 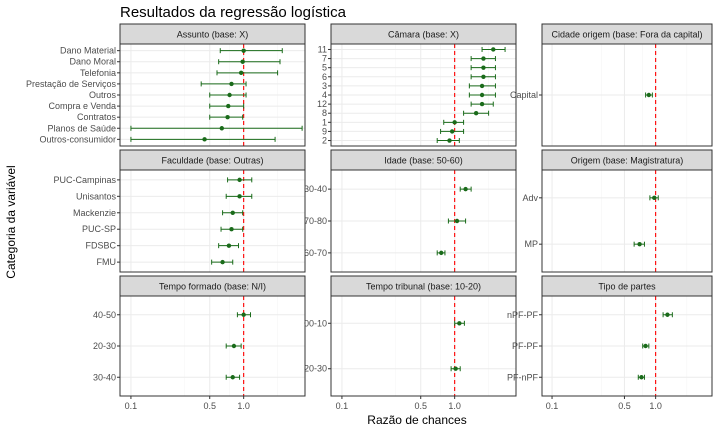 I want to click on y-tick-label: Prestação de Serviços, so click(x=71, y=84).